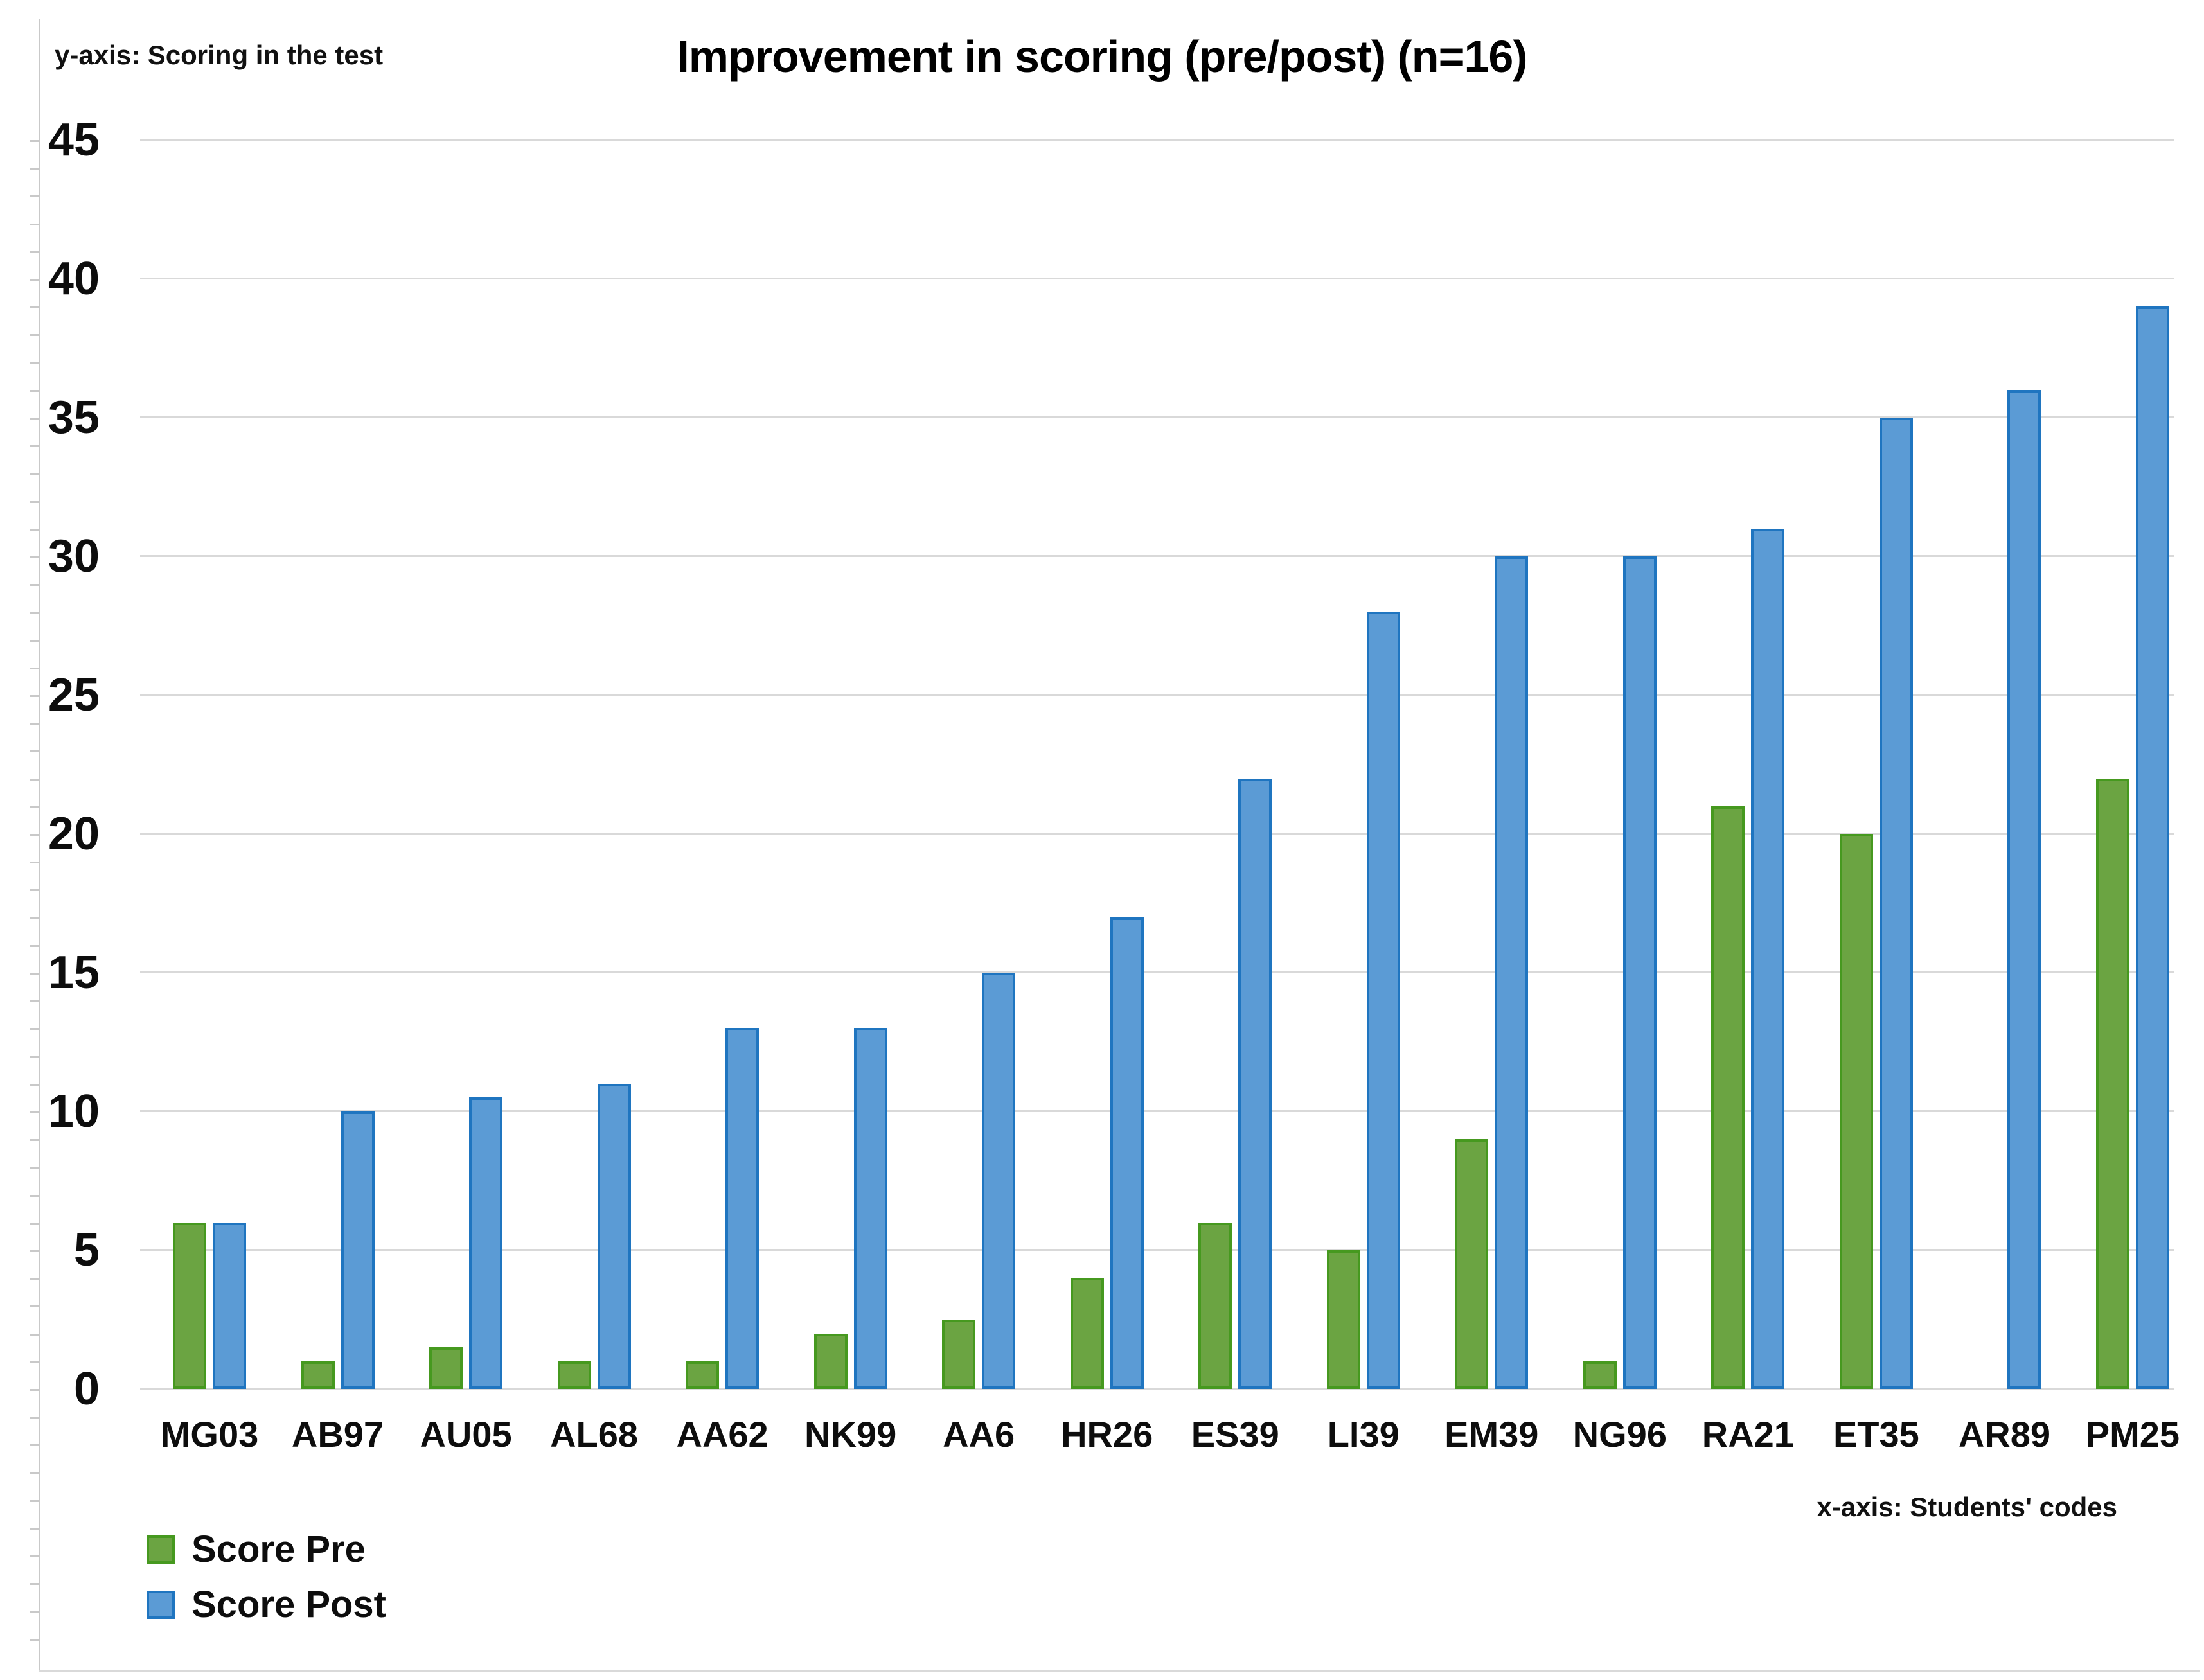 The image size is (2204, 1680). What do you see at coordinates (161, 1549) in the screenshot?
I see `legend-swatch-pre` at bounding box center [161, 1549].